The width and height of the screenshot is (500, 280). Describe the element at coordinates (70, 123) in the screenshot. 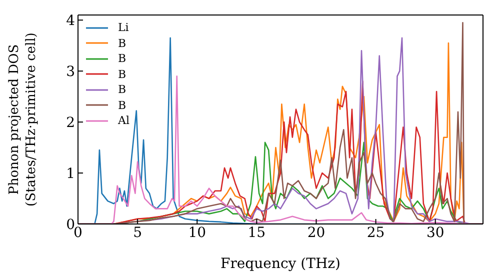

I see `y-tick-label: 2` at that location.